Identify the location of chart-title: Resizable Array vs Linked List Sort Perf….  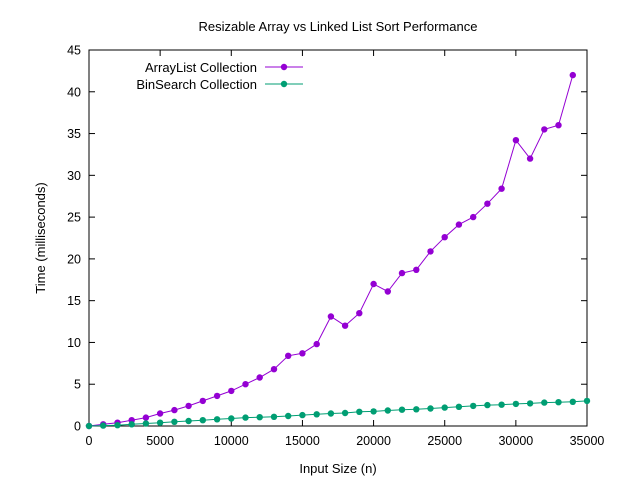
(338, 26).